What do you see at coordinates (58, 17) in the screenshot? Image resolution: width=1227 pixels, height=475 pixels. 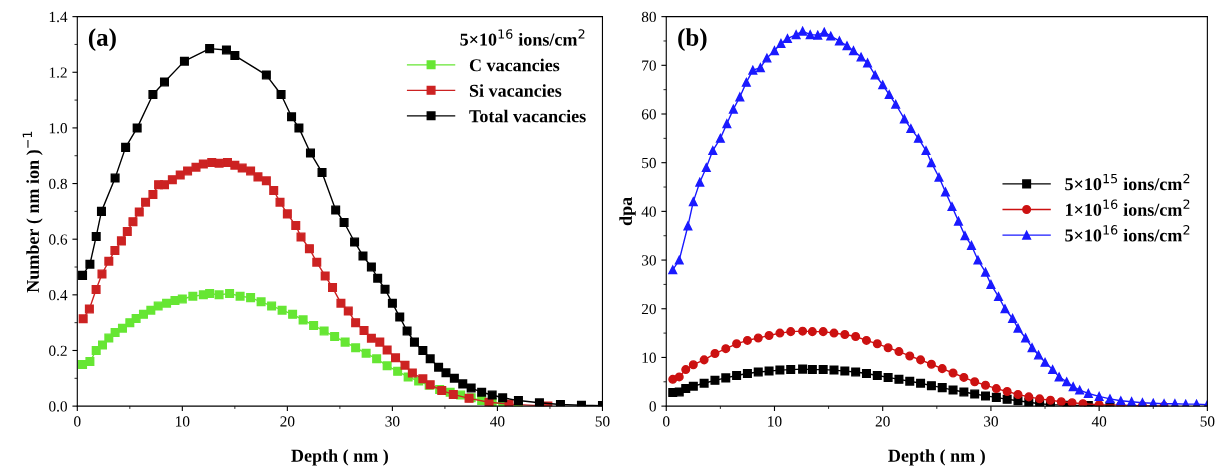 I see `y-tick-label: 1.4` at bounding box center [58, 17].